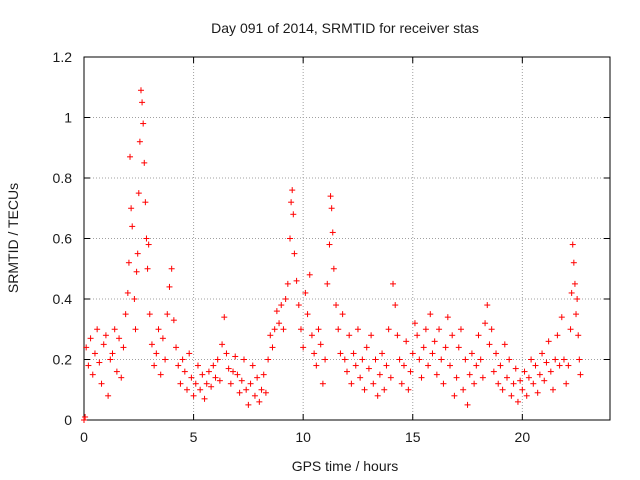 The height and width of the screenshot is (480, 640). What do you see at coordinates (413, 437) in the screenshot?
I see `x-tick-label: 15` at bounding box center [413, 437].